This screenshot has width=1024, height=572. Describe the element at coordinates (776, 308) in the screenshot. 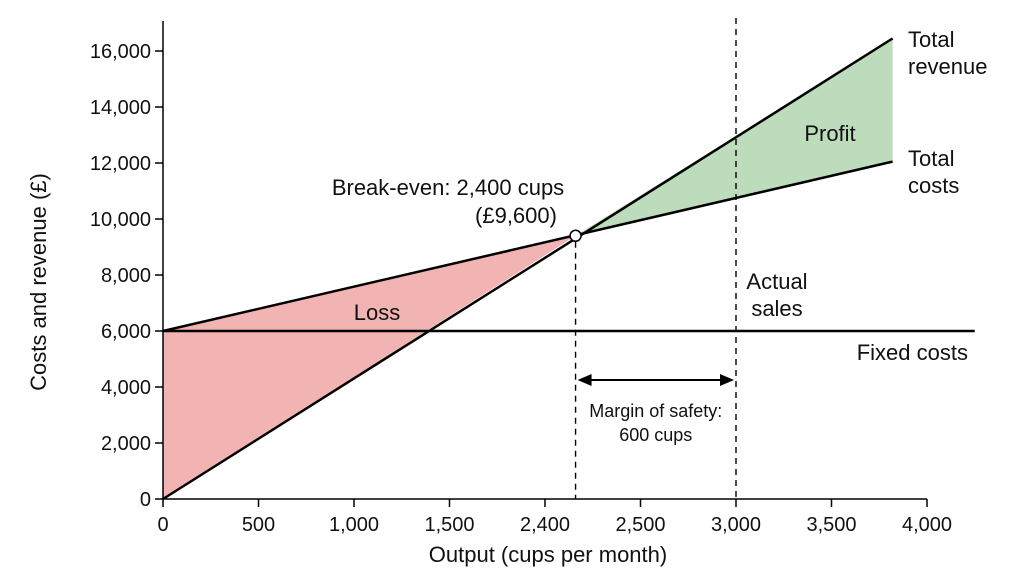

I see `actual-sales-label: sales` at that location.